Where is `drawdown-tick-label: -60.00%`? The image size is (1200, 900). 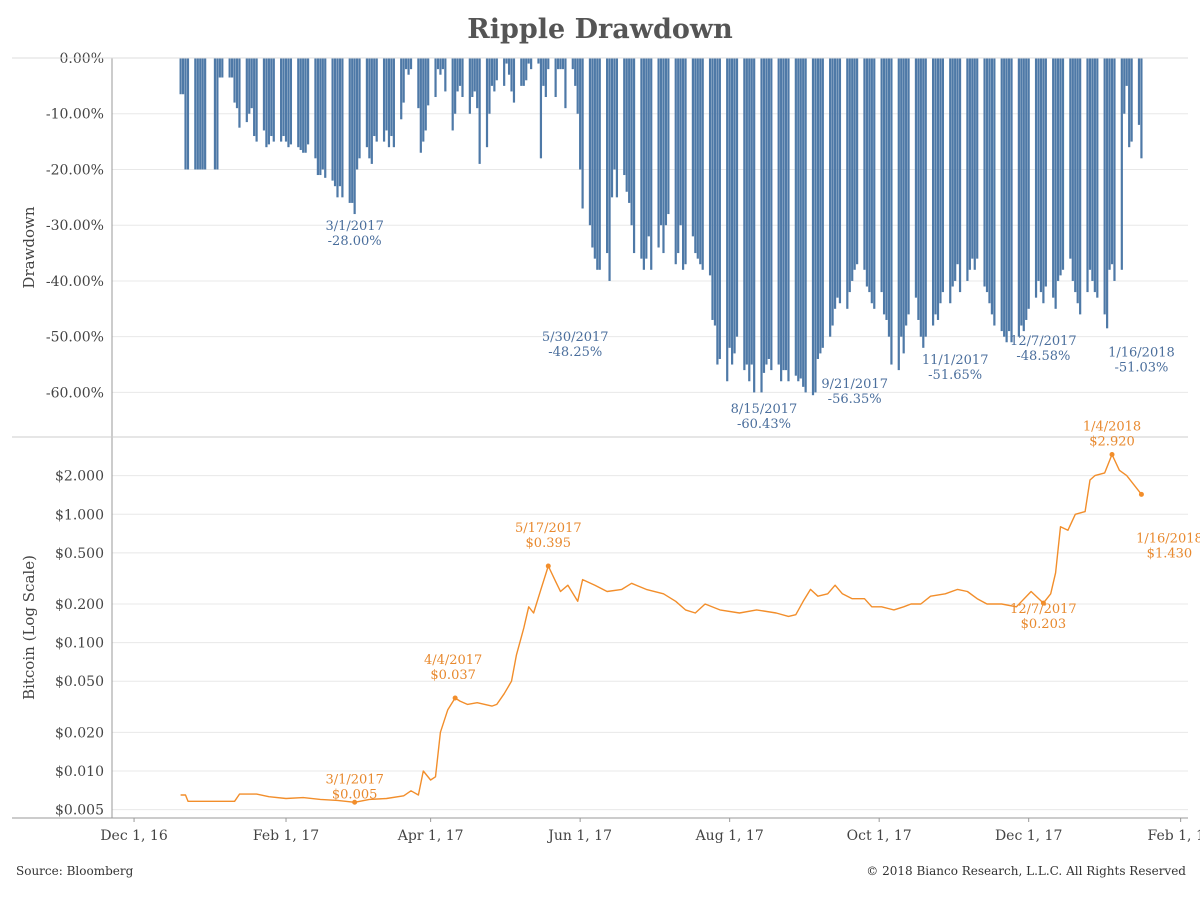 drawdown-tick-label: -60.00% is located at coordinates (75, 393).